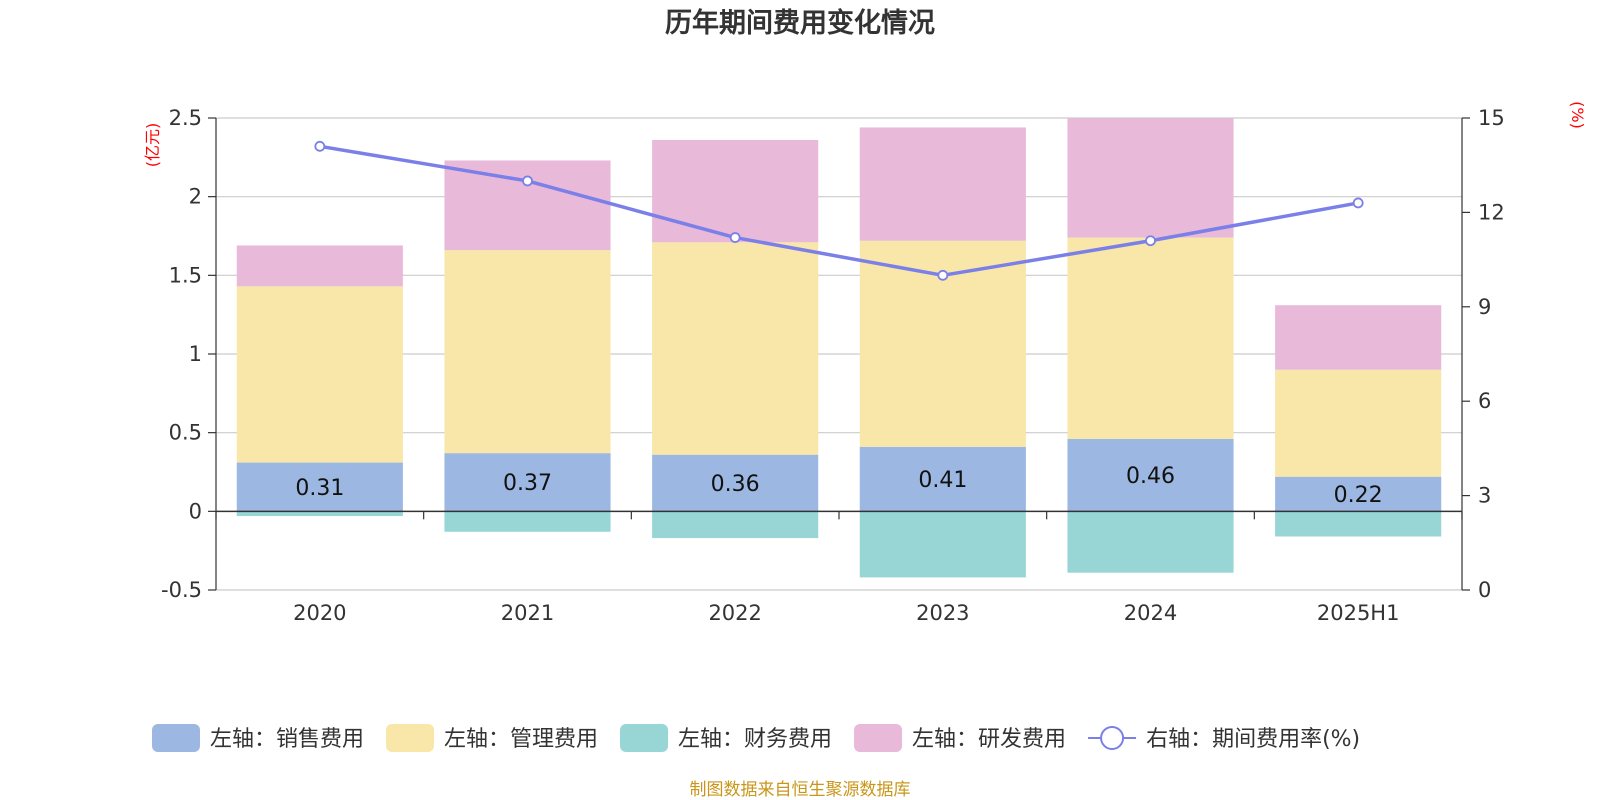 The width and height of the screenshot is (1600, 800). I want to click on line-series, so click(839, 210).